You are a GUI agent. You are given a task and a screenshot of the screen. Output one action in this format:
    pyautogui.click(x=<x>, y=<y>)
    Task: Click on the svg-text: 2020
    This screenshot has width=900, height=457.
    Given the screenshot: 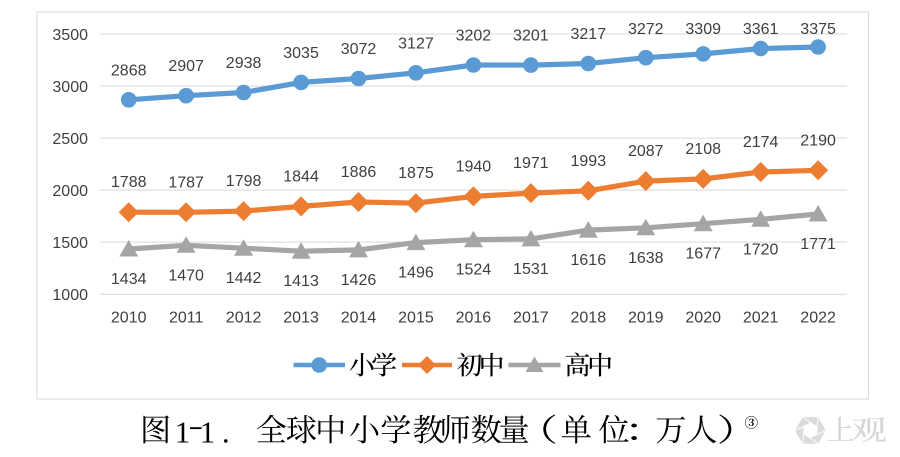 What is the action you would take?
    pyautogui.click(x=703, y=318)
    